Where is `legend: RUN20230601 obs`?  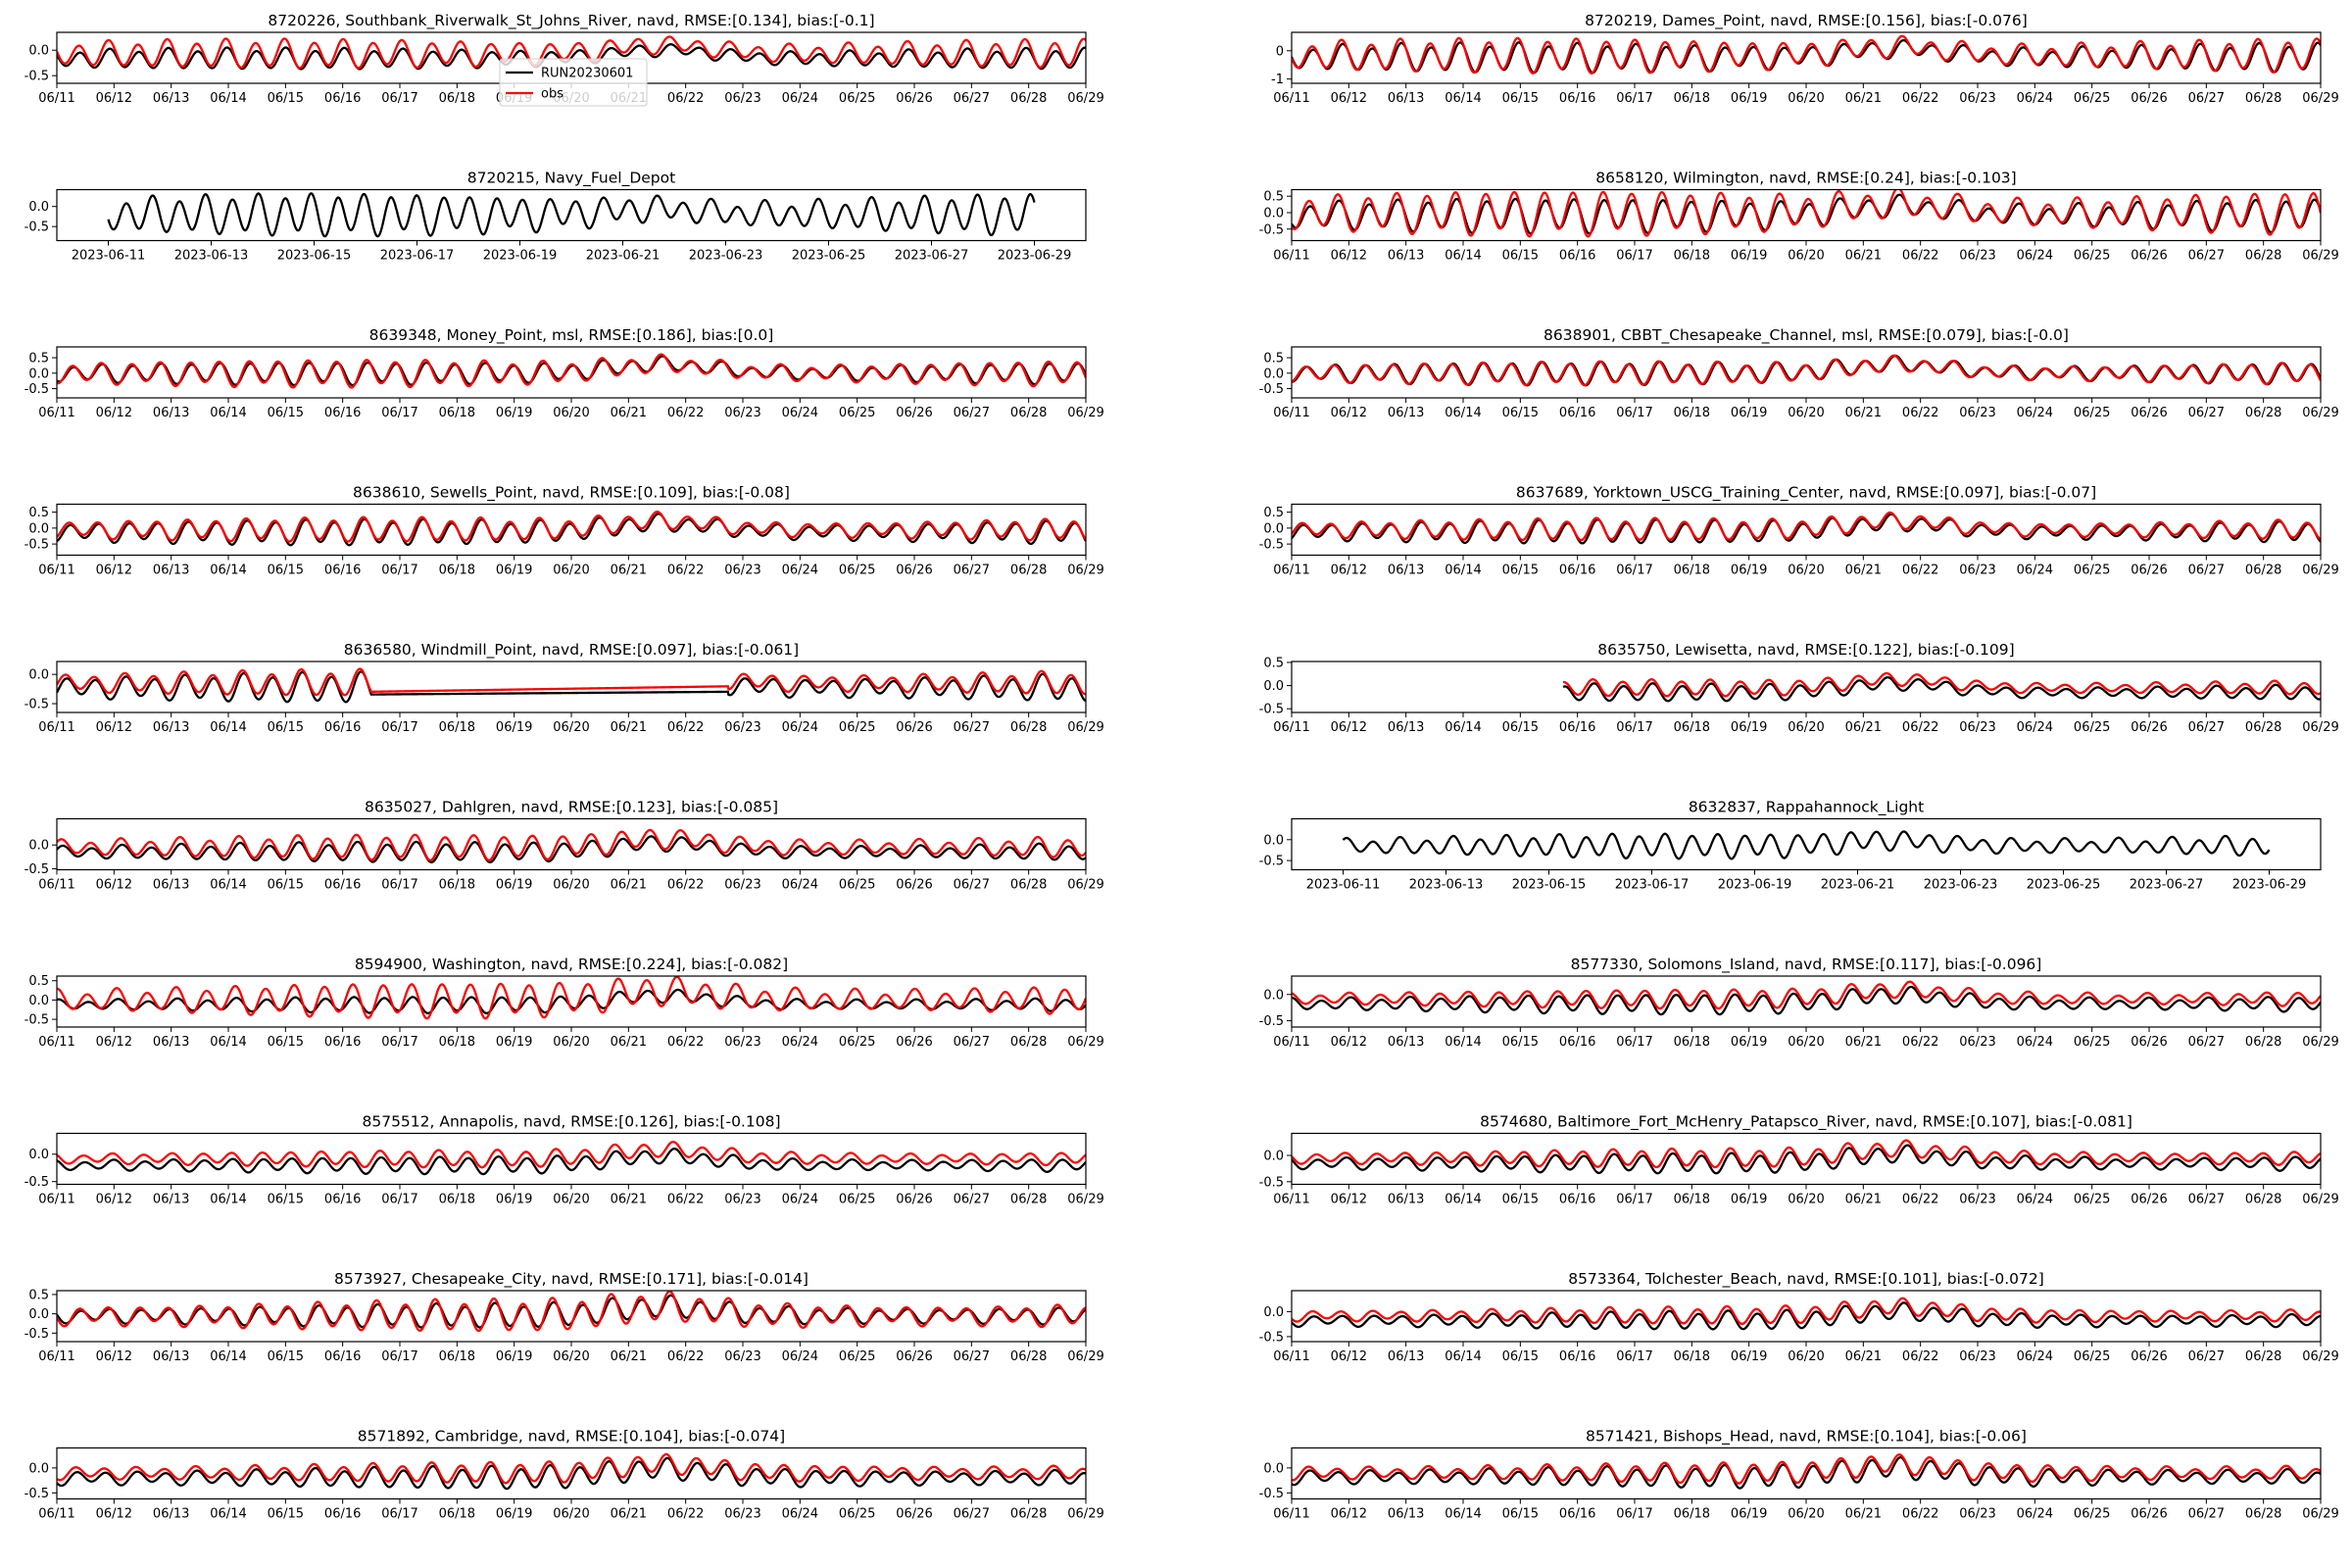 legend: RUN20230601 obs is located at coordinates (573, 82).